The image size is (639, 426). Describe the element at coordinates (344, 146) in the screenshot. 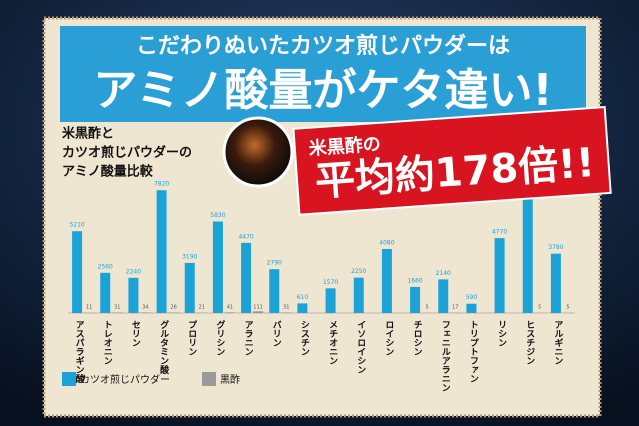

I see `annotation: 米黒酢の` at that location.